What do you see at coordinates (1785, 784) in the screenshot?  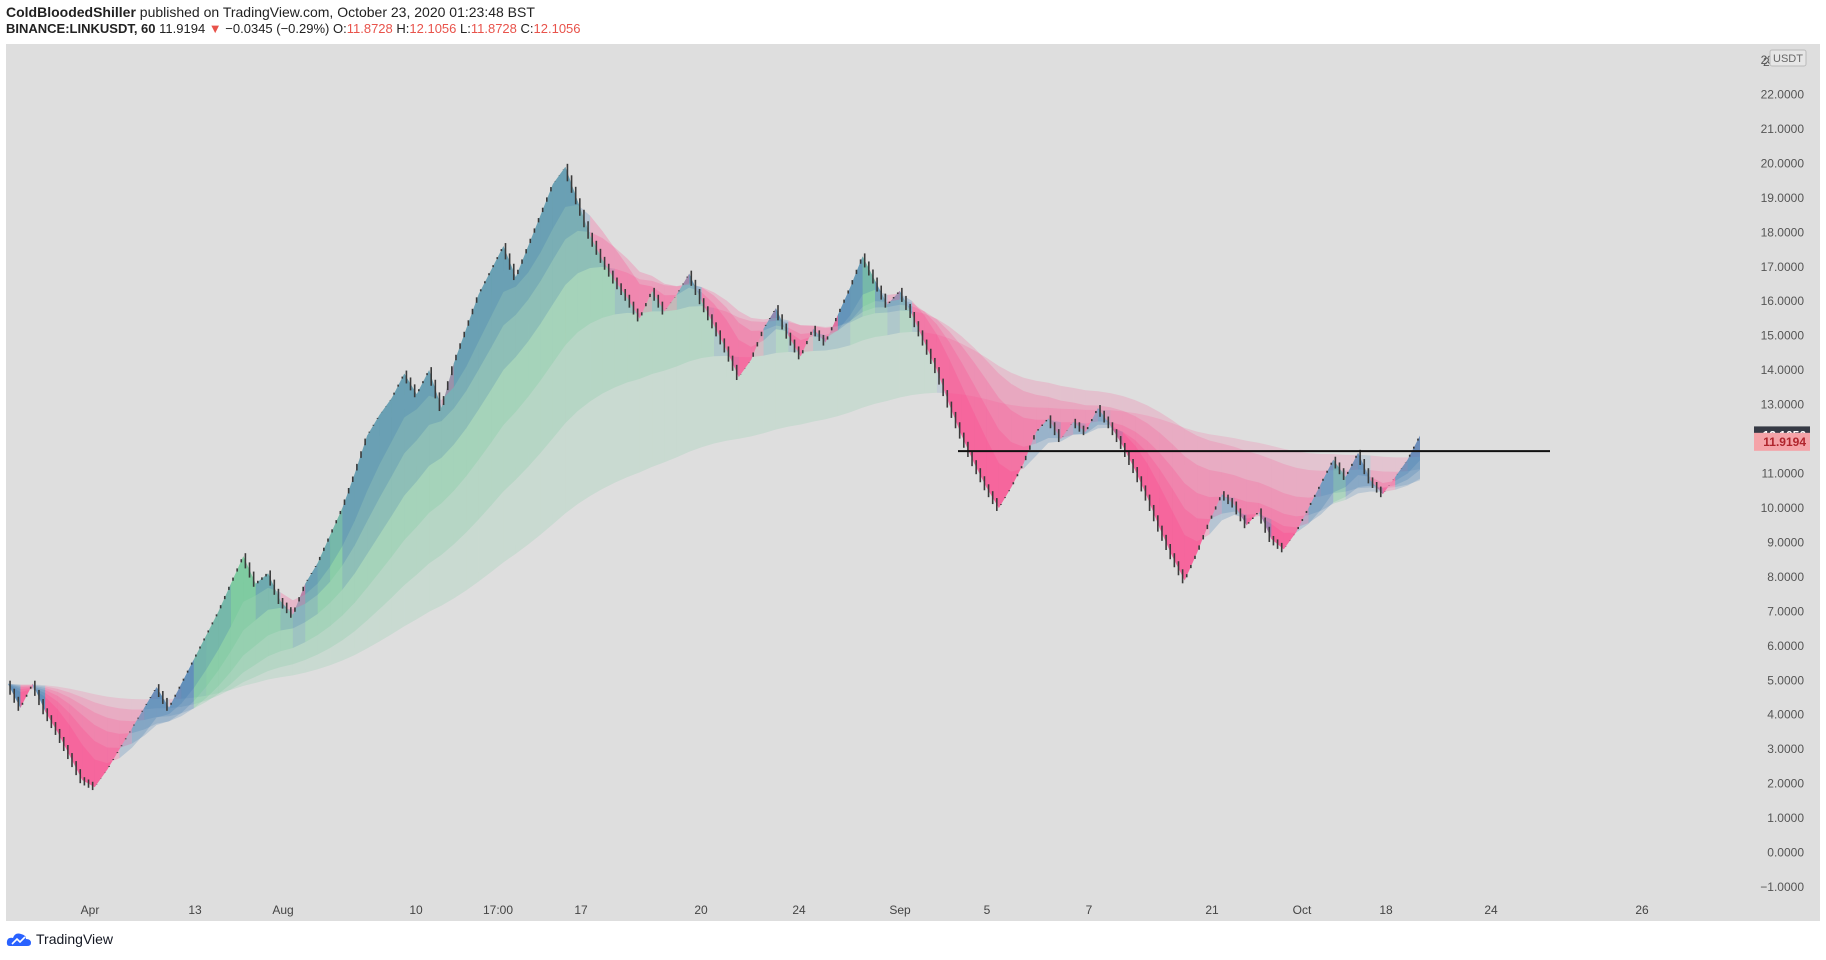 I see `y-tick-label: 2.0000` at bounding box center [1785, 784].